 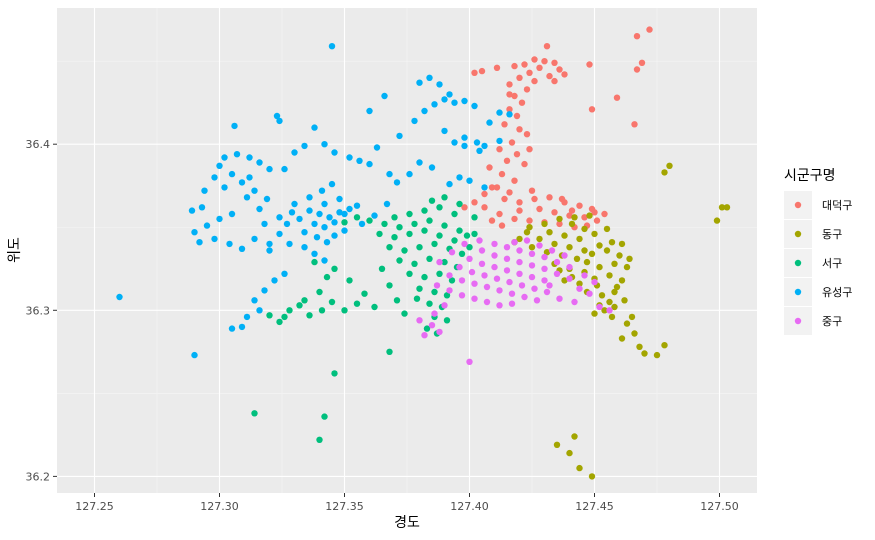 I want to click on y-axis-ticks: 36.2 36.3 36.4, so click(x=41, y=310).